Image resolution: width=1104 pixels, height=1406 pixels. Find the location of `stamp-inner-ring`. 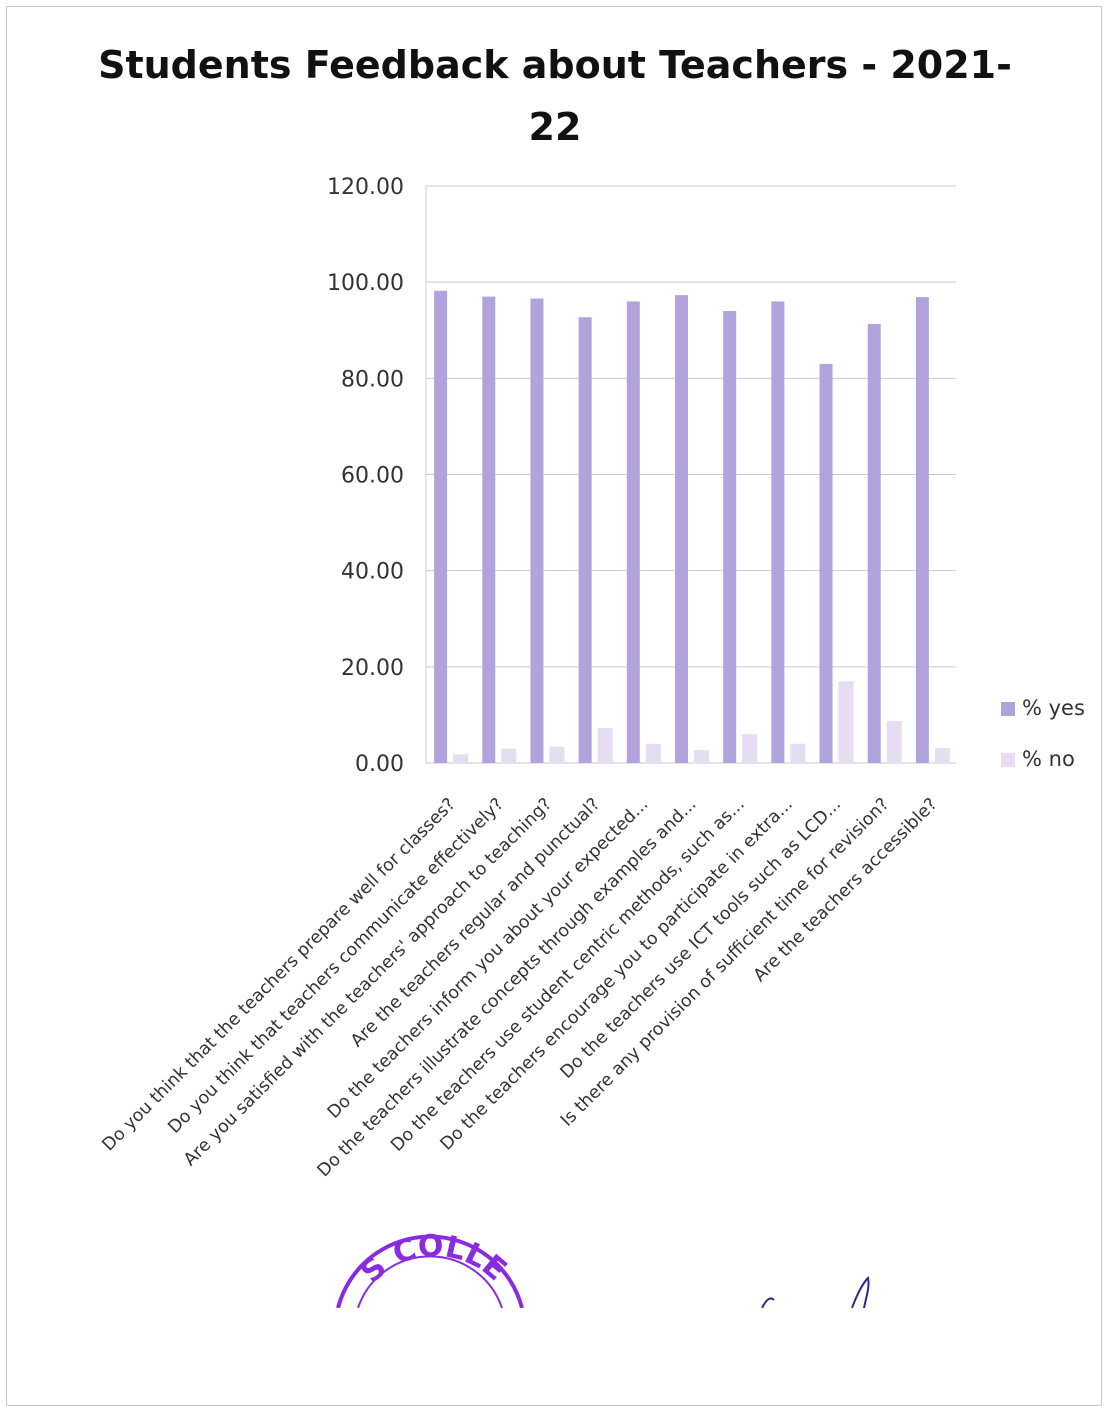

stamp-inner-ring is located at coordinates (430, 1281).